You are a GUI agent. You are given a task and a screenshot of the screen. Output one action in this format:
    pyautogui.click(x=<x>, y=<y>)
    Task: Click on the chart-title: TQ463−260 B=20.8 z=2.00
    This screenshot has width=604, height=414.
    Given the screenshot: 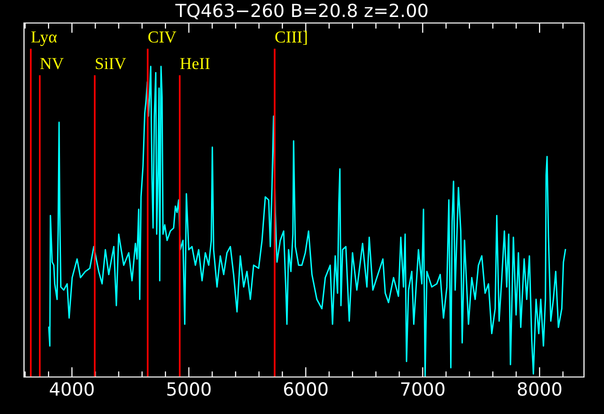 What is the action you would take?
    pyautogui.click(x=301, y=12)
    